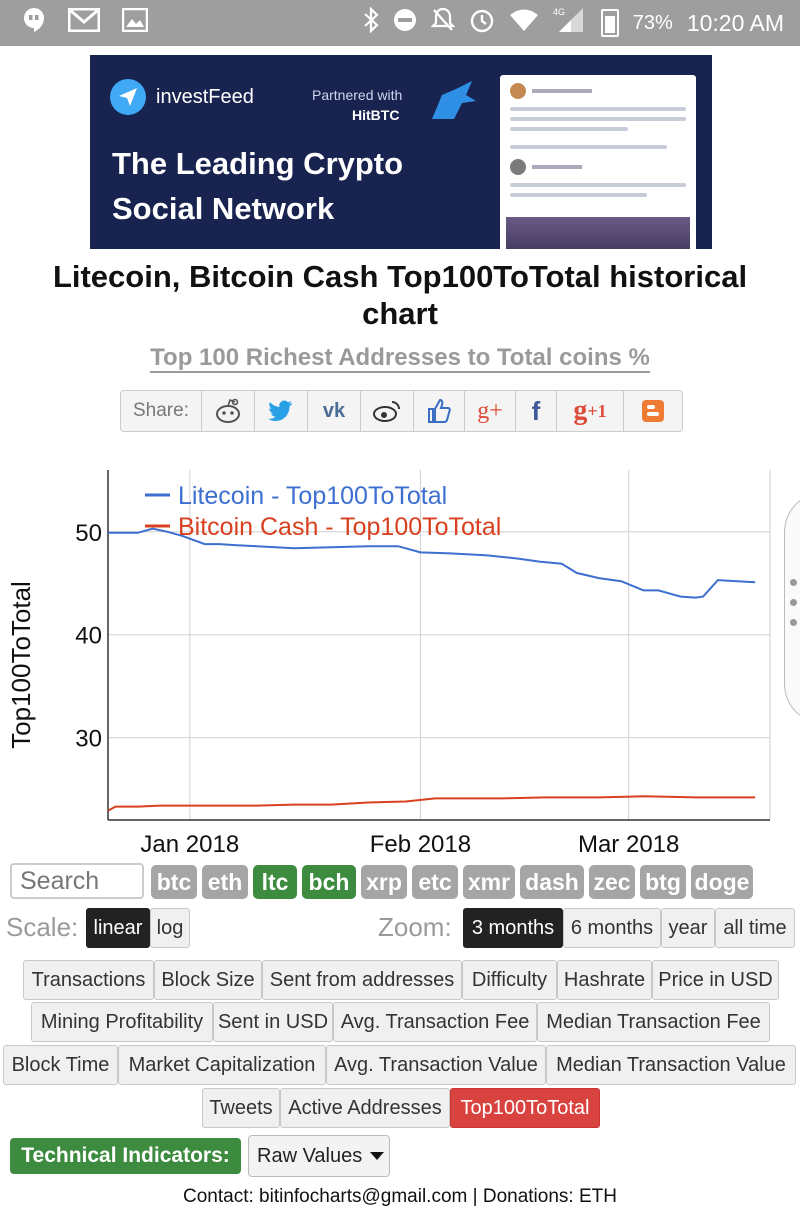 The width and height of the screenshot is (800, 1208). What do you see at coordinates (438, 411) in the screenshot?
I see `like-icon` at bounding box center [438, 411].